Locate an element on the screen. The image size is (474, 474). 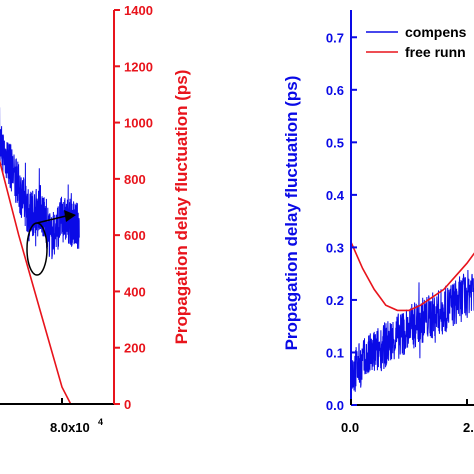
right-y-axis-tick-label: 0.7 is located at coordinates (335, 37).